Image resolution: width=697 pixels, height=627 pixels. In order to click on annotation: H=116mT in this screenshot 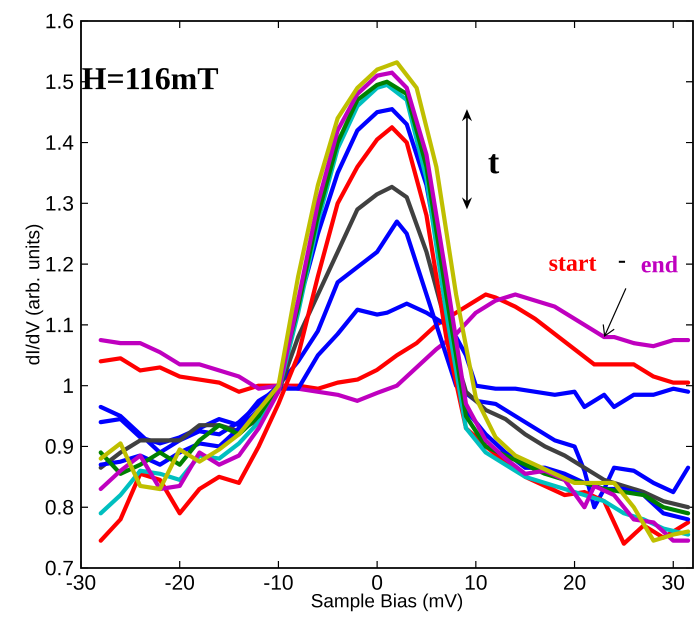, I will do `click(150, 79)`.